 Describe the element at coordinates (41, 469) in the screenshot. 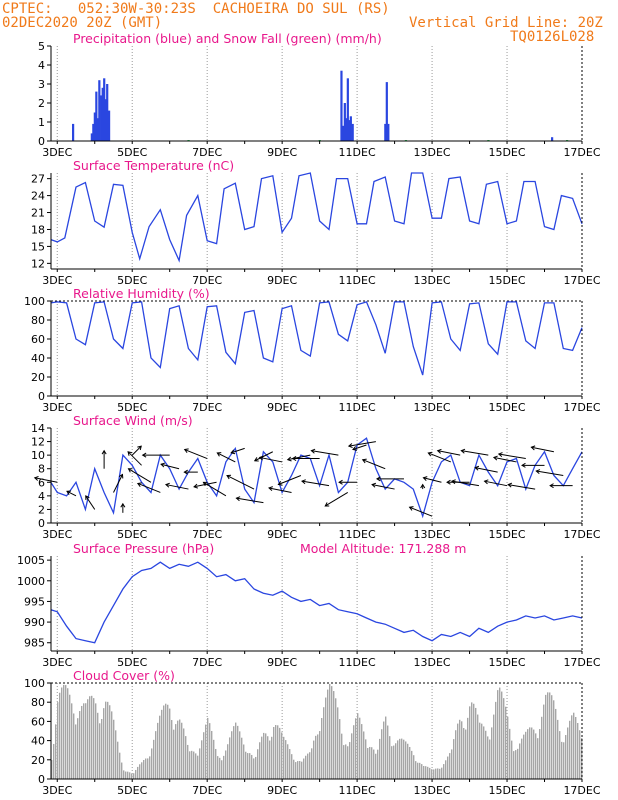

I see `y-tick-label: 8` at that location.